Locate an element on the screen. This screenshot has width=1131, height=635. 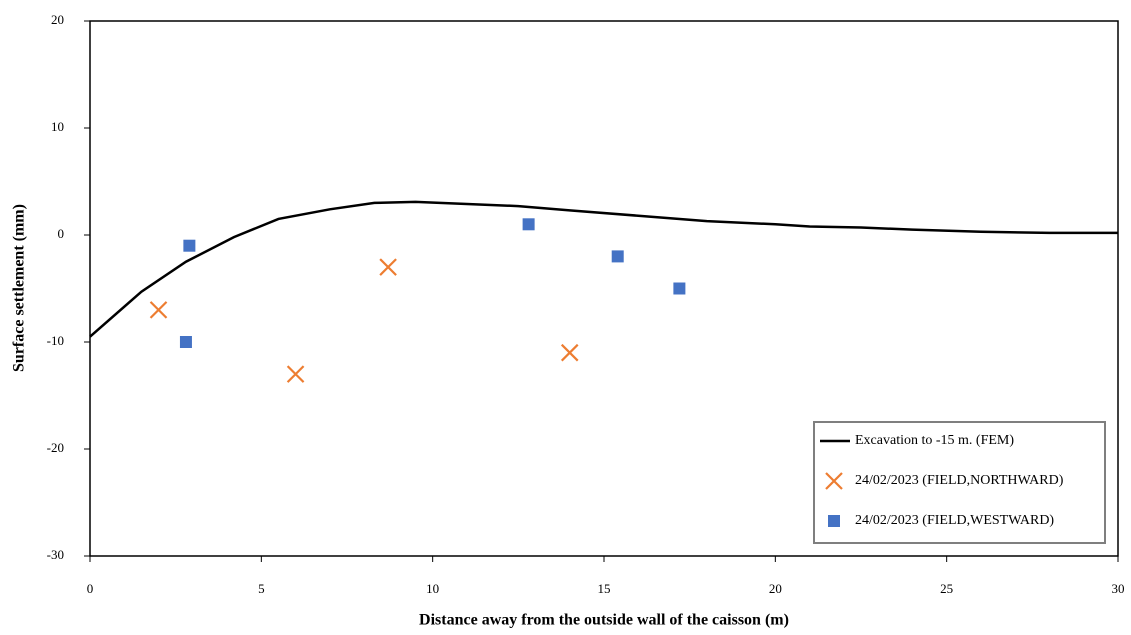
legend-label: 24/02/2023 (FIELD,NORTHWARD) is located at coordinates (959, 480).